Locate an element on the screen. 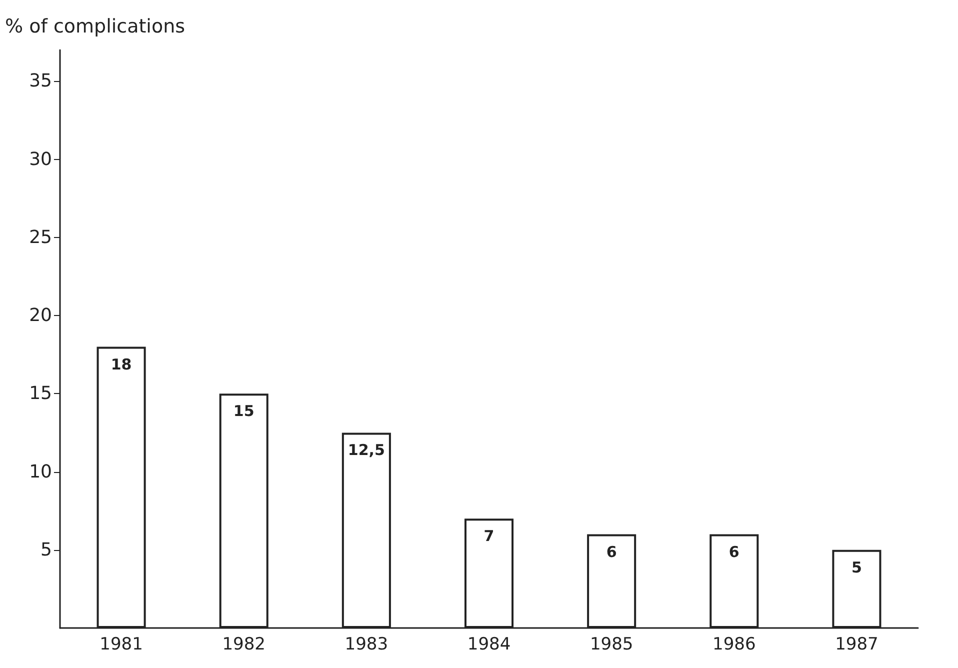  y-axis-title: % of complications is located at coordinates (95, 27).